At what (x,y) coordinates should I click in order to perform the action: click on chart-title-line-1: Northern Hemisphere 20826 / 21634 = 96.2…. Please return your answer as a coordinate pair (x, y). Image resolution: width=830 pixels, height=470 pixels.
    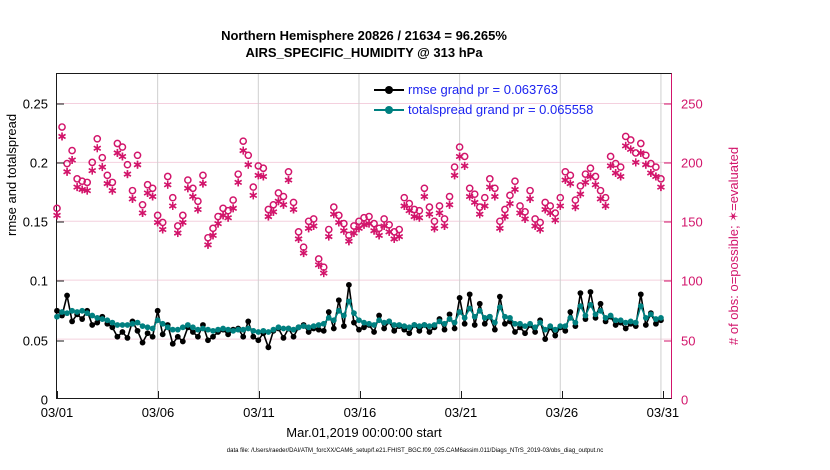
    Looking at the image, I should click on (364, 35).